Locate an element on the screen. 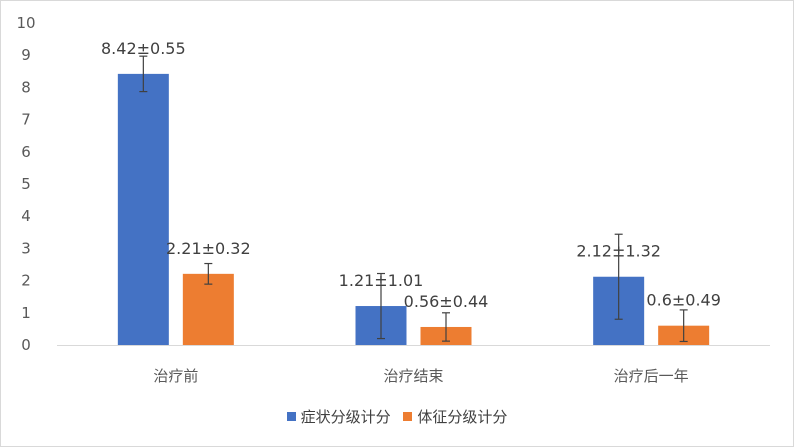 The width and height of the screenshot is (794, 447). legend: 症状分级计分 体征分级计分 is located at coordinates (397, 416).